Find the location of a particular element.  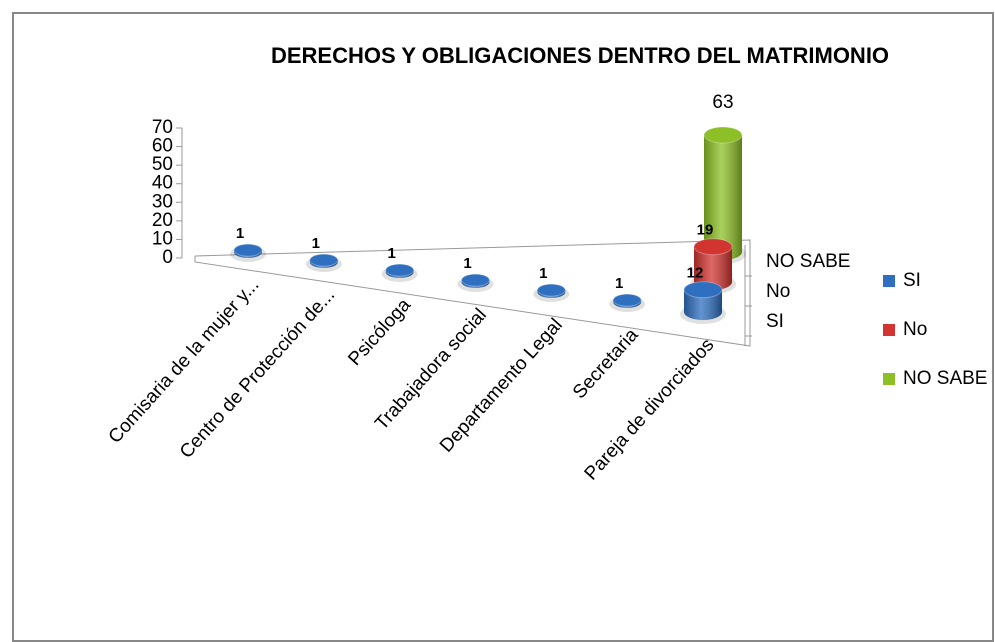

y-tick-label: 40 is located at coordinates (162, 183).